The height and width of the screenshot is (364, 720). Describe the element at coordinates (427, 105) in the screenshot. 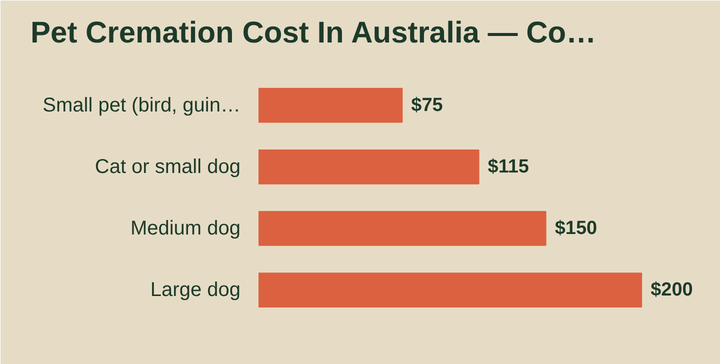

I see `data-label: $75` at that location.